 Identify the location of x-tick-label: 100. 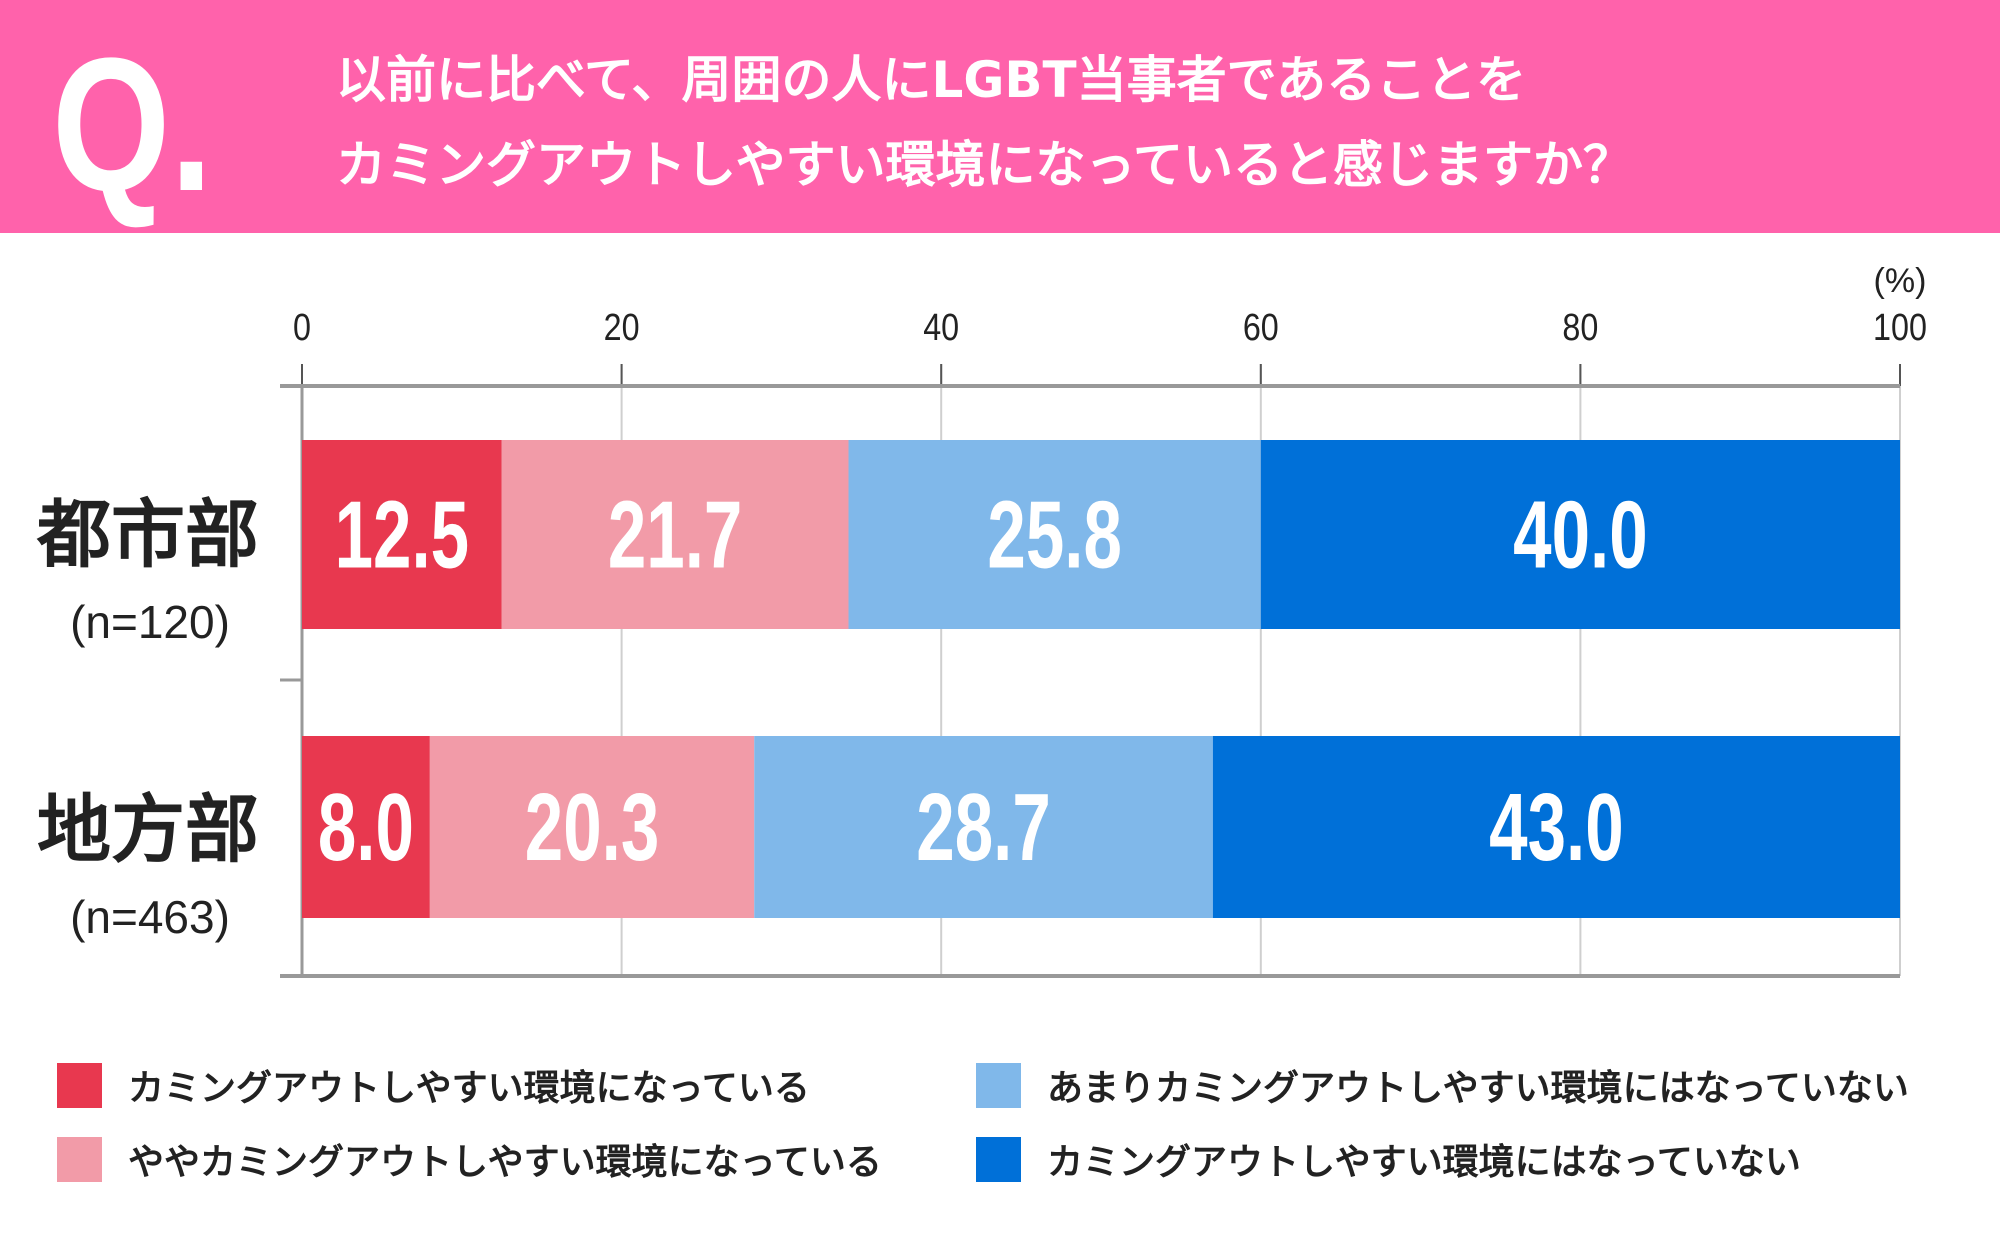
(1900, 328).